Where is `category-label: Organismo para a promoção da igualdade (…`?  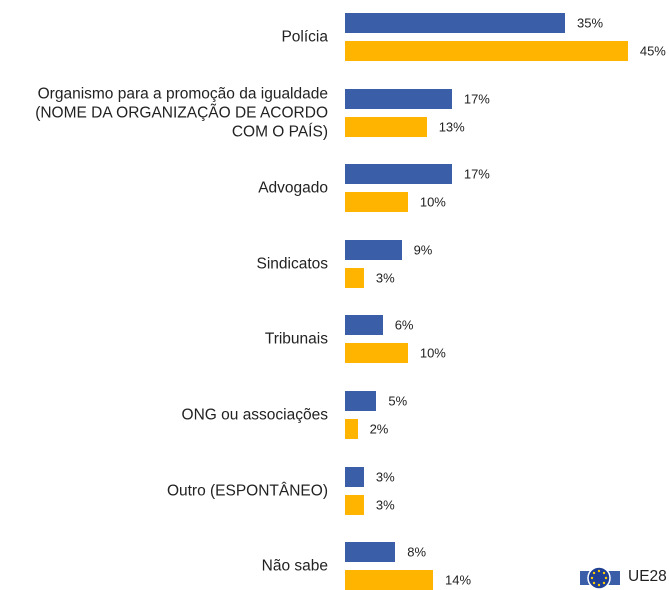
category-label: Organismo para a promoção da igualdade (… is located at coordinates (181, 113).